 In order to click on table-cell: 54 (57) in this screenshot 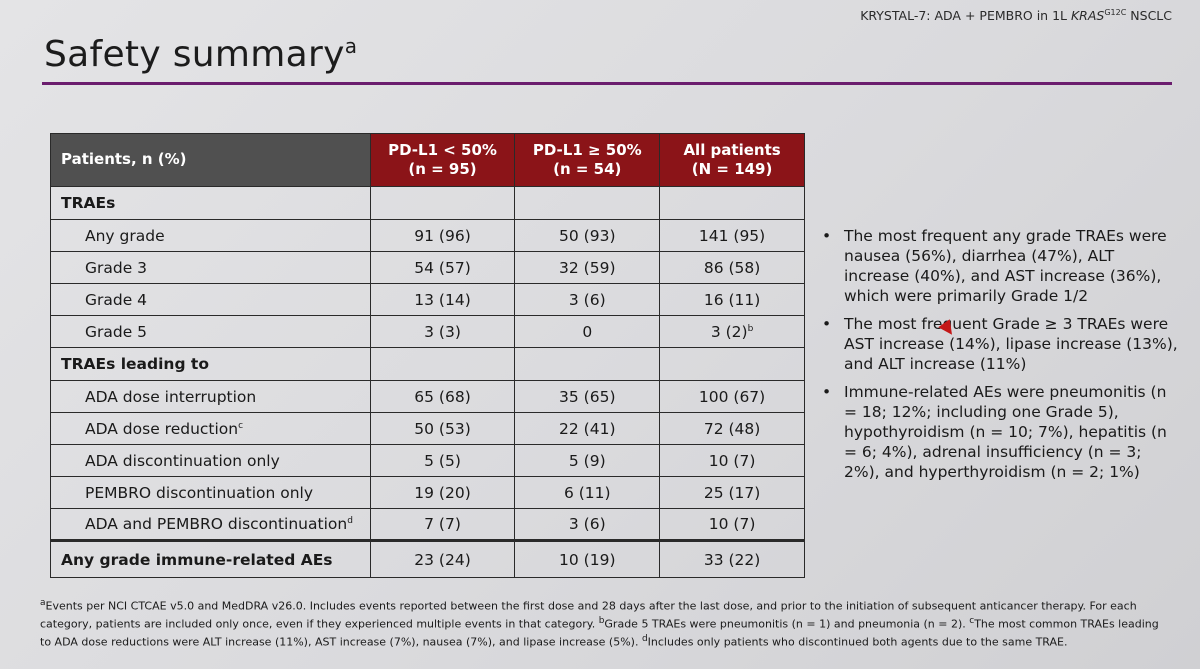, I will do `click(442, 267)`.